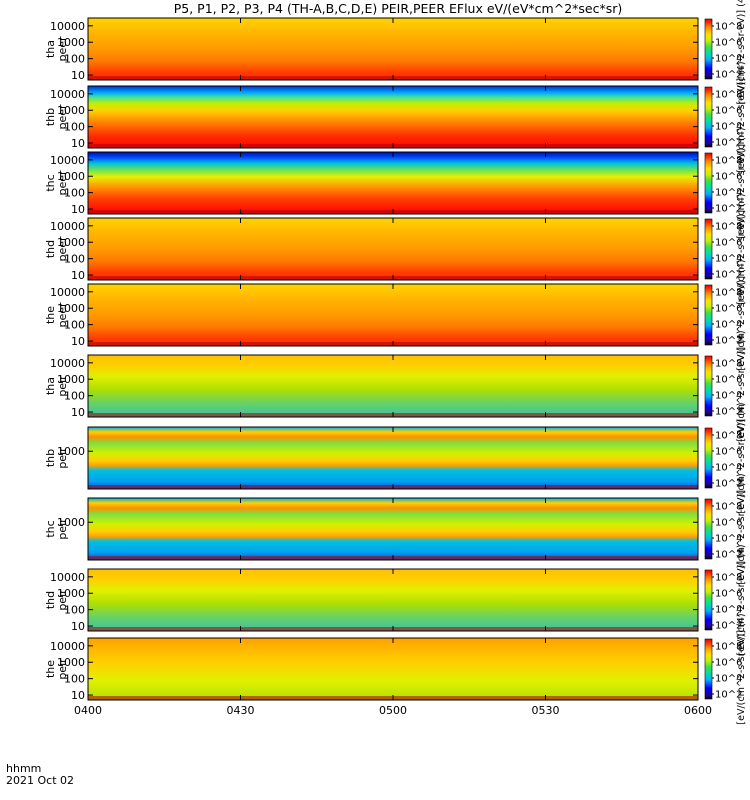 The image size is (750, 800). Describe the element at coordinates (241, 710) in the screenshot. I see `x-tick-label: 0430` at that location.